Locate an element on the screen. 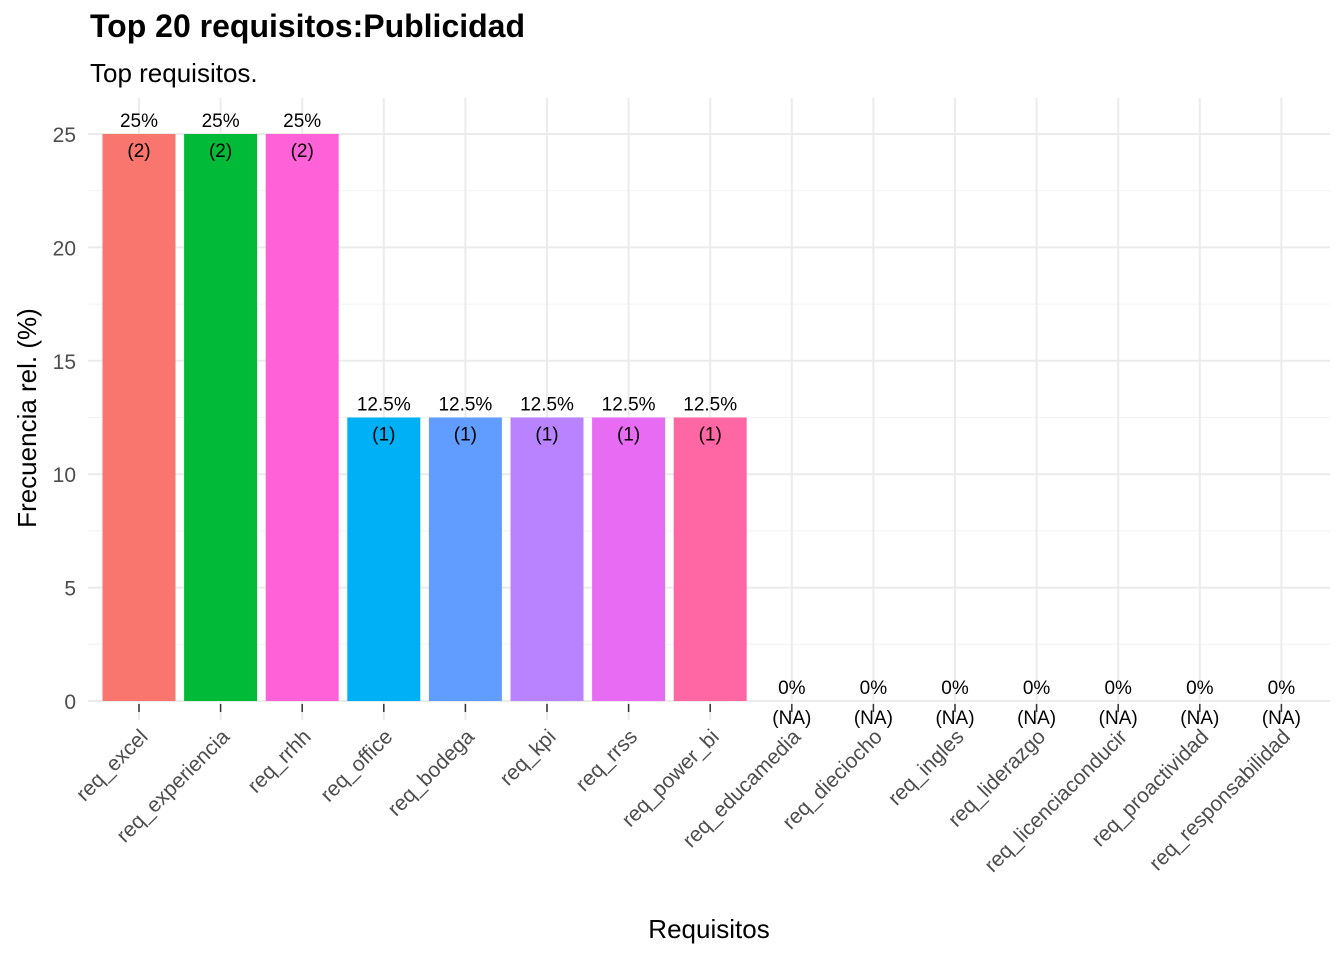 This screenshot has height=960, width=1344. x-tick-label: req_excel is located at coordinates (112, 765).